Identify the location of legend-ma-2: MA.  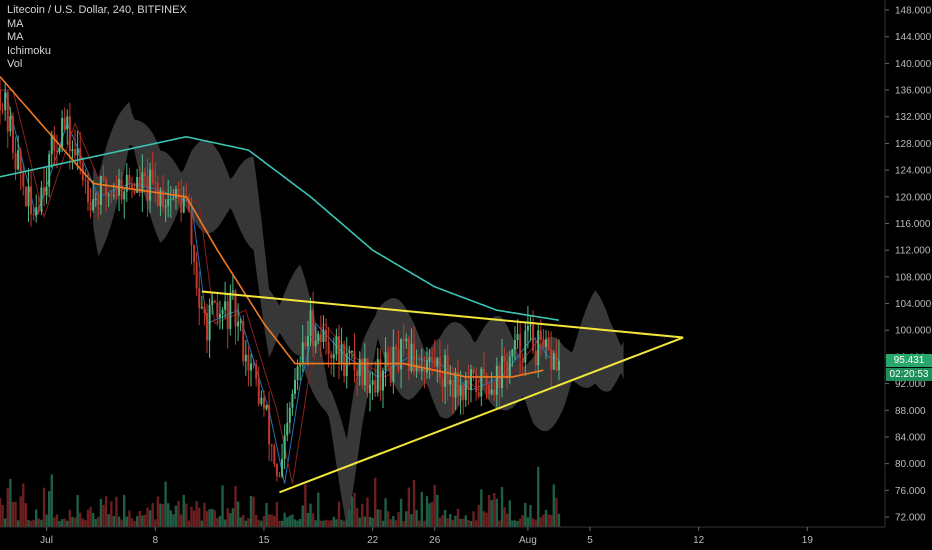
(15, 37).